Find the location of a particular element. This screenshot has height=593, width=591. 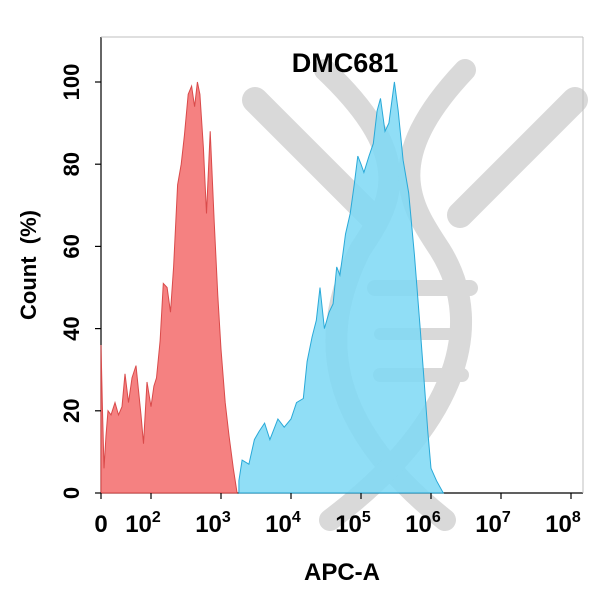

y-tick-label: 60 is located at coordinates (71, 246).